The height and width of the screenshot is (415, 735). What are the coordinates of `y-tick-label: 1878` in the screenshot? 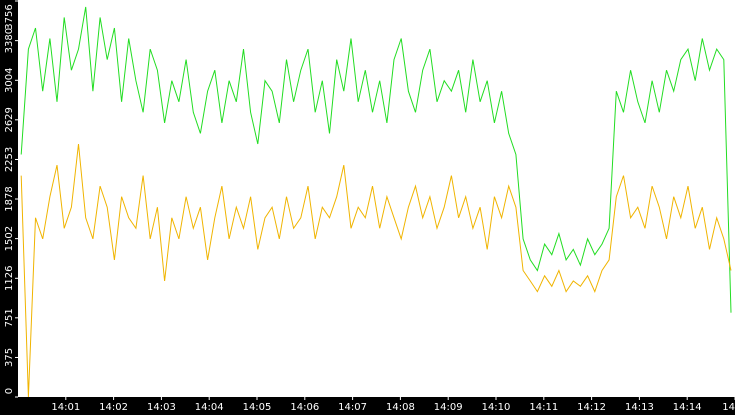 It's located at (9, 198).